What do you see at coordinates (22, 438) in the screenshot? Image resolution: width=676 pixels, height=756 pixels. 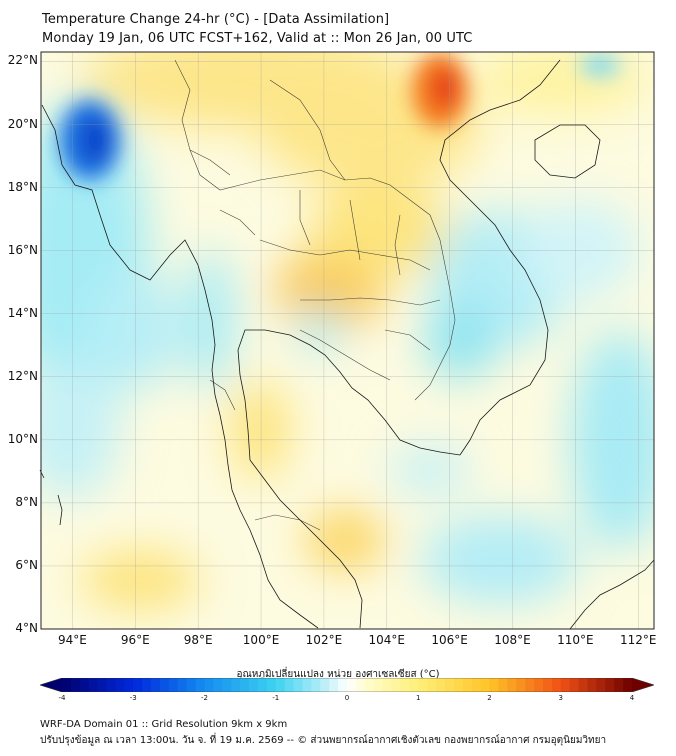 I see `latitude-label: 10°N` at bounding box center [22, 438].